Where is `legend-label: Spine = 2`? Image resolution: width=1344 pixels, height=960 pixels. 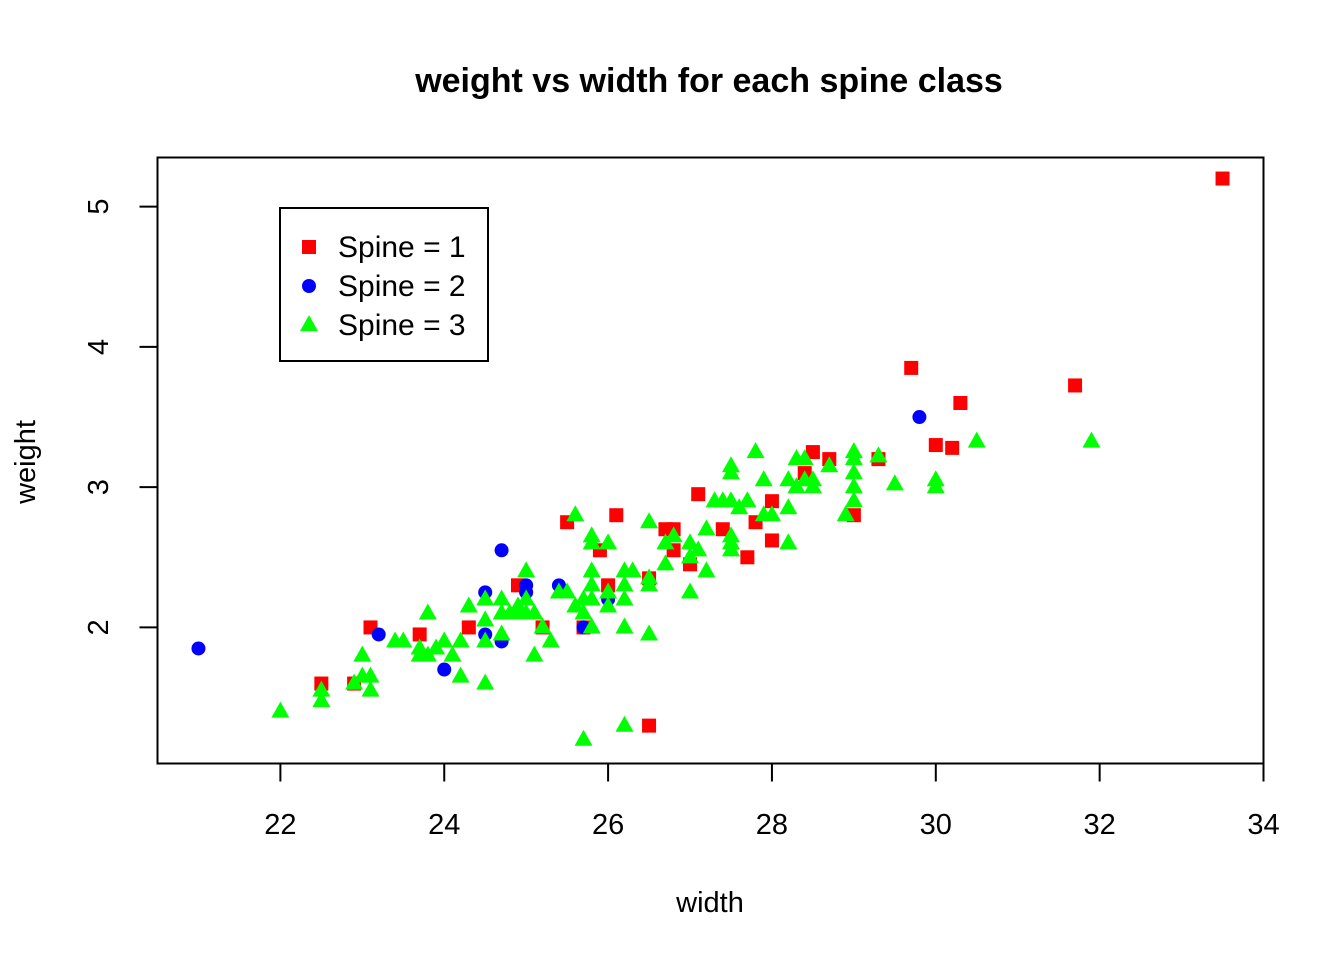 legend-label: Spine = 2 is located at coordinates (402, 286).